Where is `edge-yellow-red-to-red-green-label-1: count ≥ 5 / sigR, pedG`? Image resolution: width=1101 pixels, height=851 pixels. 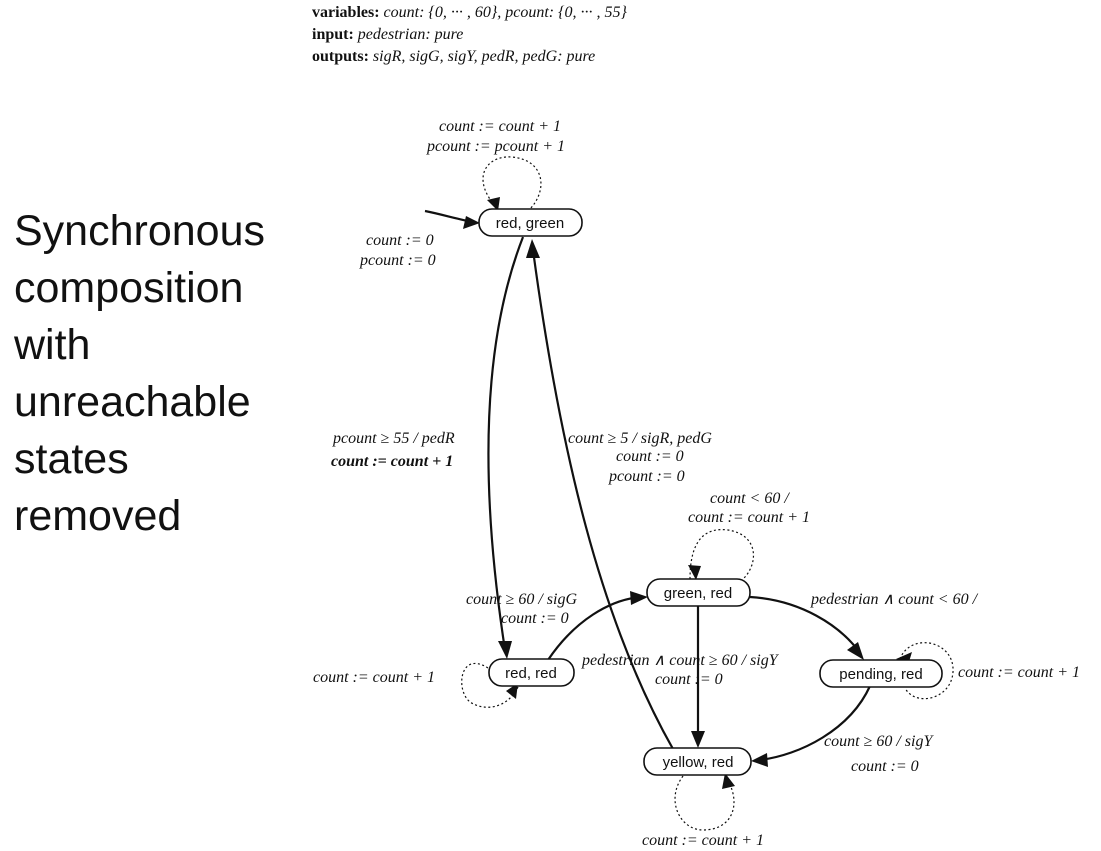
edge-yellow-red-to-red-green-label-1: count ≥ 5 / sigR, pedG is located at coordinates (640, 438).